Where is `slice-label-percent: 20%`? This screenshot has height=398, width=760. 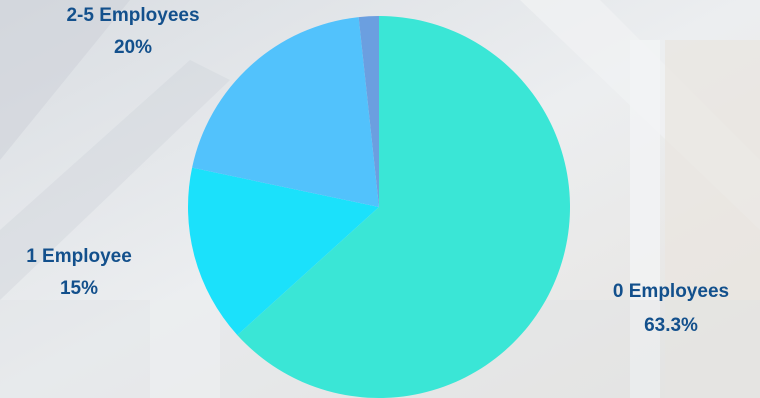 slice-label-percent: 20% is located at coordinates (133, 47).